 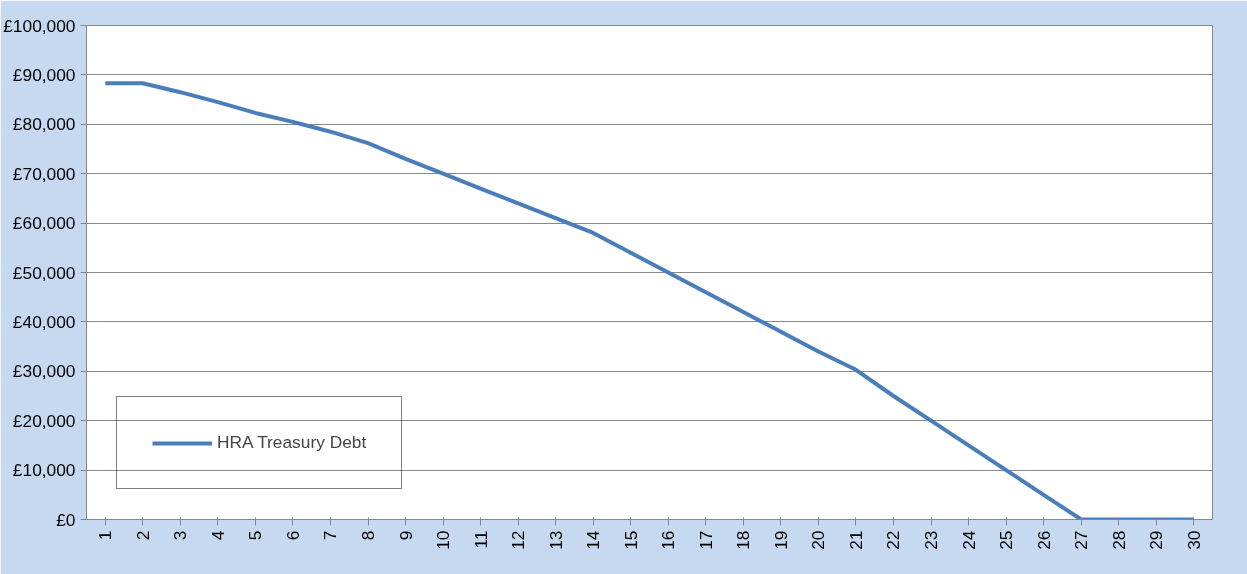 What do you see at coordinates (44, 74) in the screenshot?
I see `y-tick-label: £90,000` at bounding box center [44, 74].